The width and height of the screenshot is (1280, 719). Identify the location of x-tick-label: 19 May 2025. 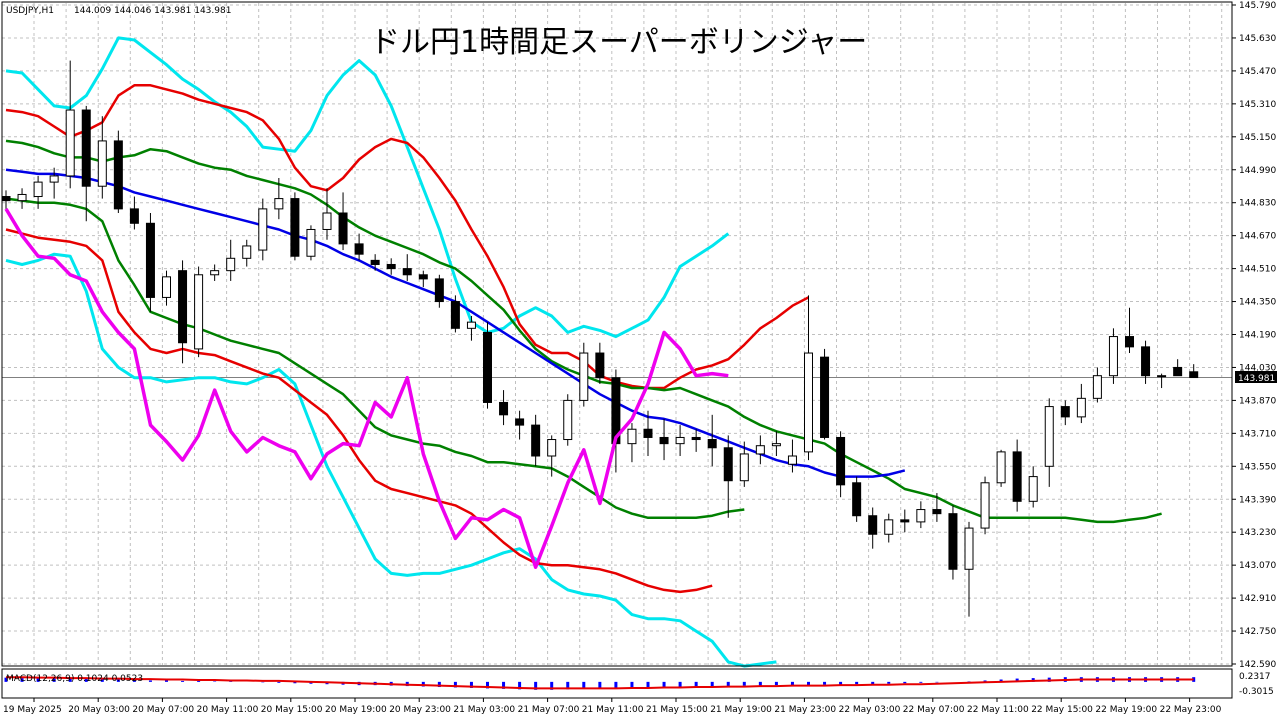
(32, 710).